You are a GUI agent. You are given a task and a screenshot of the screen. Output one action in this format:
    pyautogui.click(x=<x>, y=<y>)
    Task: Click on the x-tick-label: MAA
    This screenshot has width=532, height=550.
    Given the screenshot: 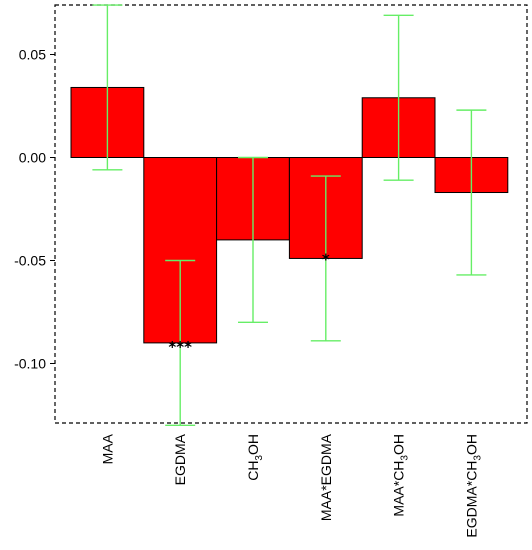 What is the action you would take?
    pyautogui.click(x=107, y=448)
    